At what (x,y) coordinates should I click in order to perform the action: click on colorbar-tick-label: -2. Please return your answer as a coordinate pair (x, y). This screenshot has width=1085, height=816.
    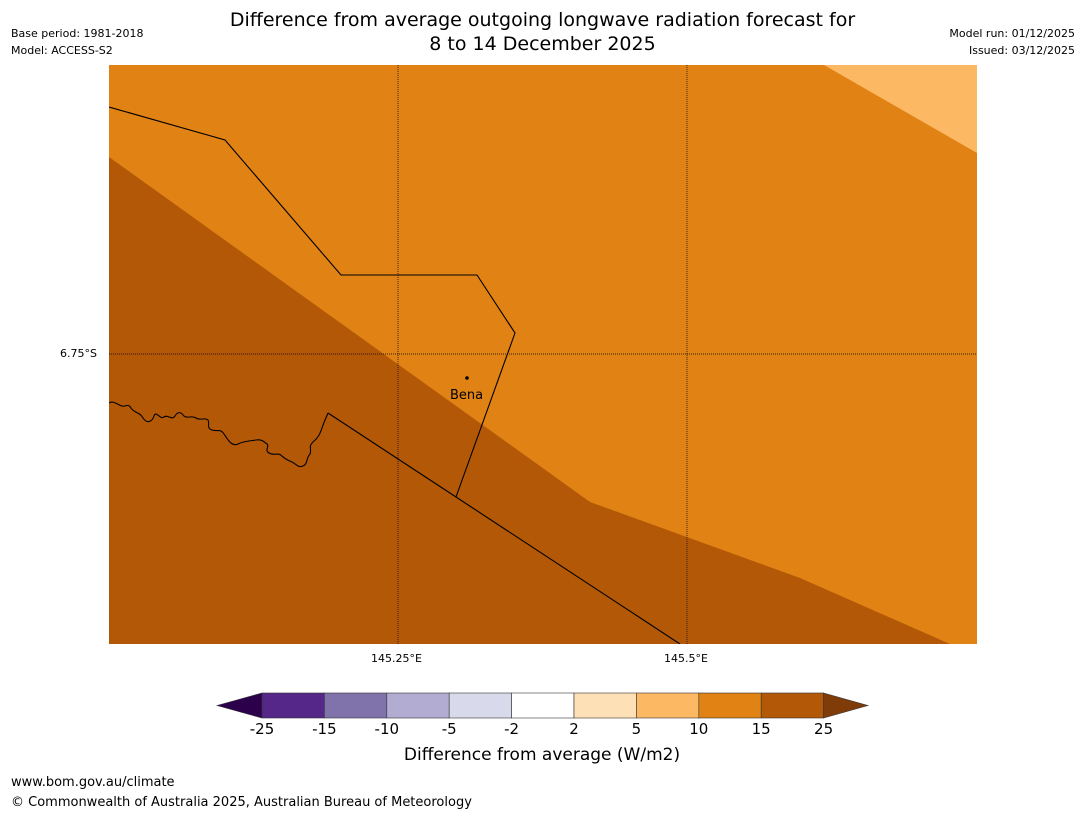
    Looking at the image, I should click on (512, 729).